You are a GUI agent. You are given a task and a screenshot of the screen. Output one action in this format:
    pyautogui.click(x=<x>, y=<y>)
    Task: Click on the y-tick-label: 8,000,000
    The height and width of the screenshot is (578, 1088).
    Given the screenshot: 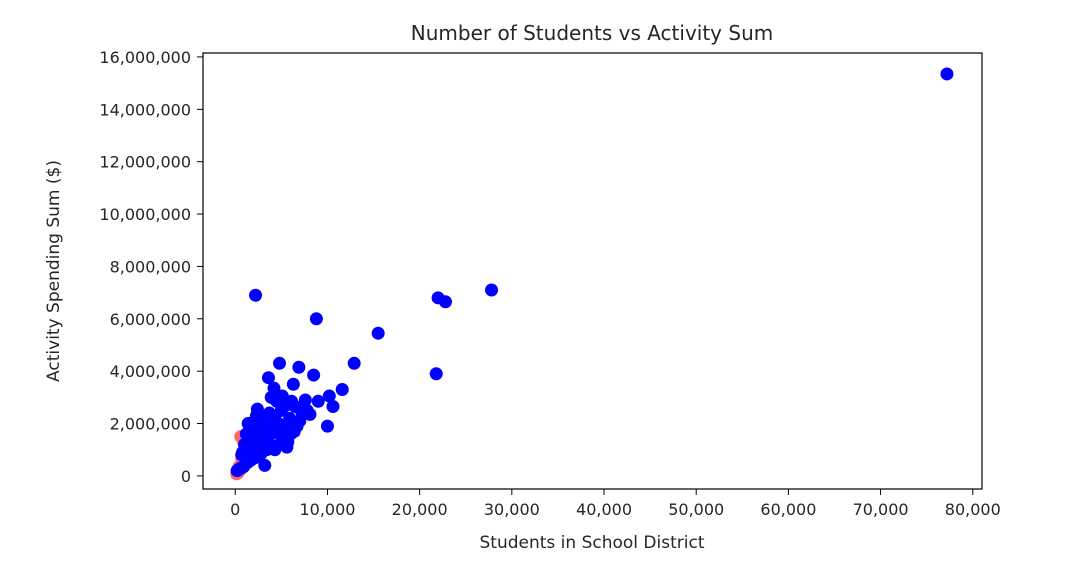 What is the action you would take?
    pyautogui.click(x=150, y=266)
    